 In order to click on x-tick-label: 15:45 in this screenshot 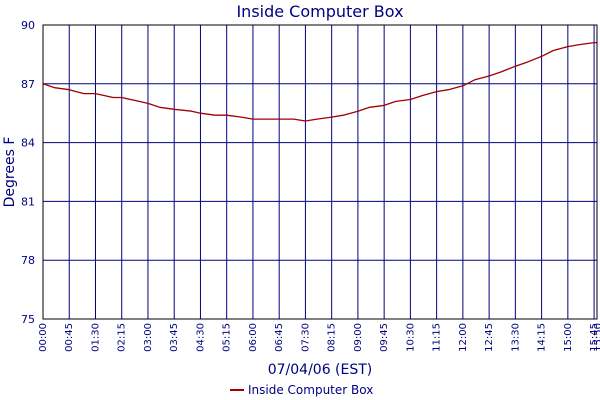, I will do `click(594, 337)`.